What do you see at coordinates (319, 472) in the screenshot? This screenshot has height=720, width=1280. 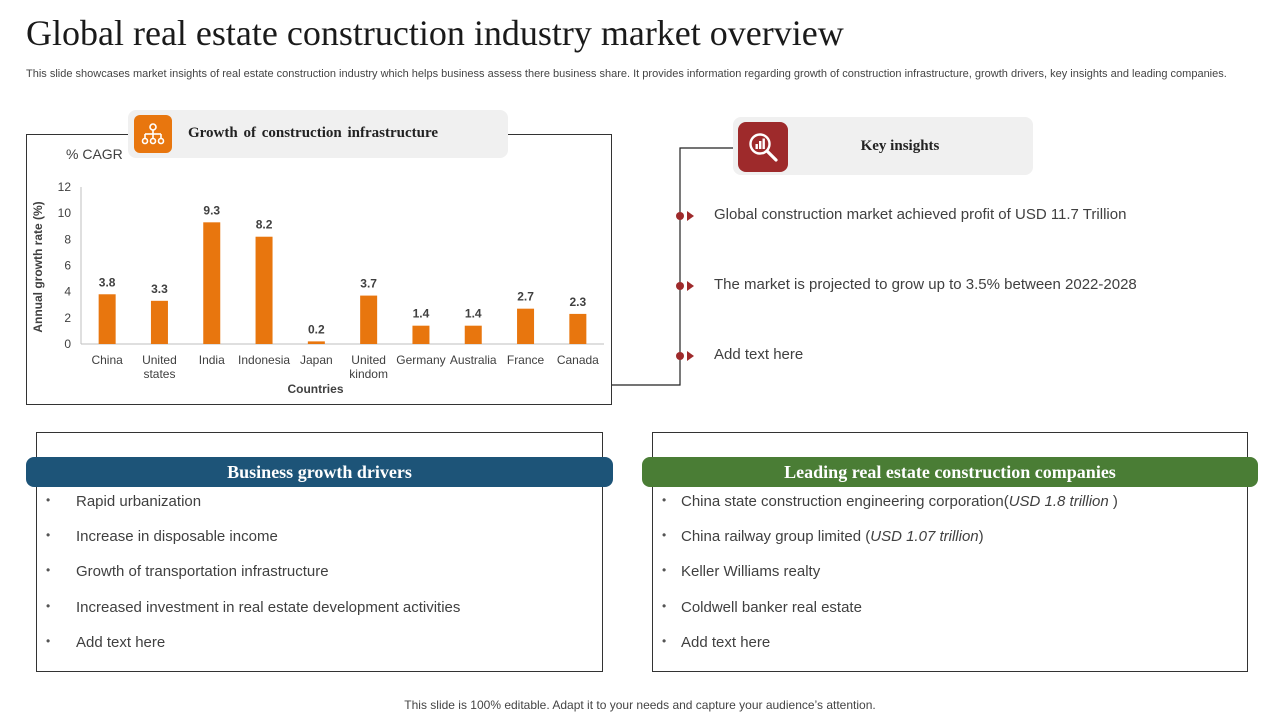 I see `drivers-banner: Business growth drivers` at bounding box center [319, 472].